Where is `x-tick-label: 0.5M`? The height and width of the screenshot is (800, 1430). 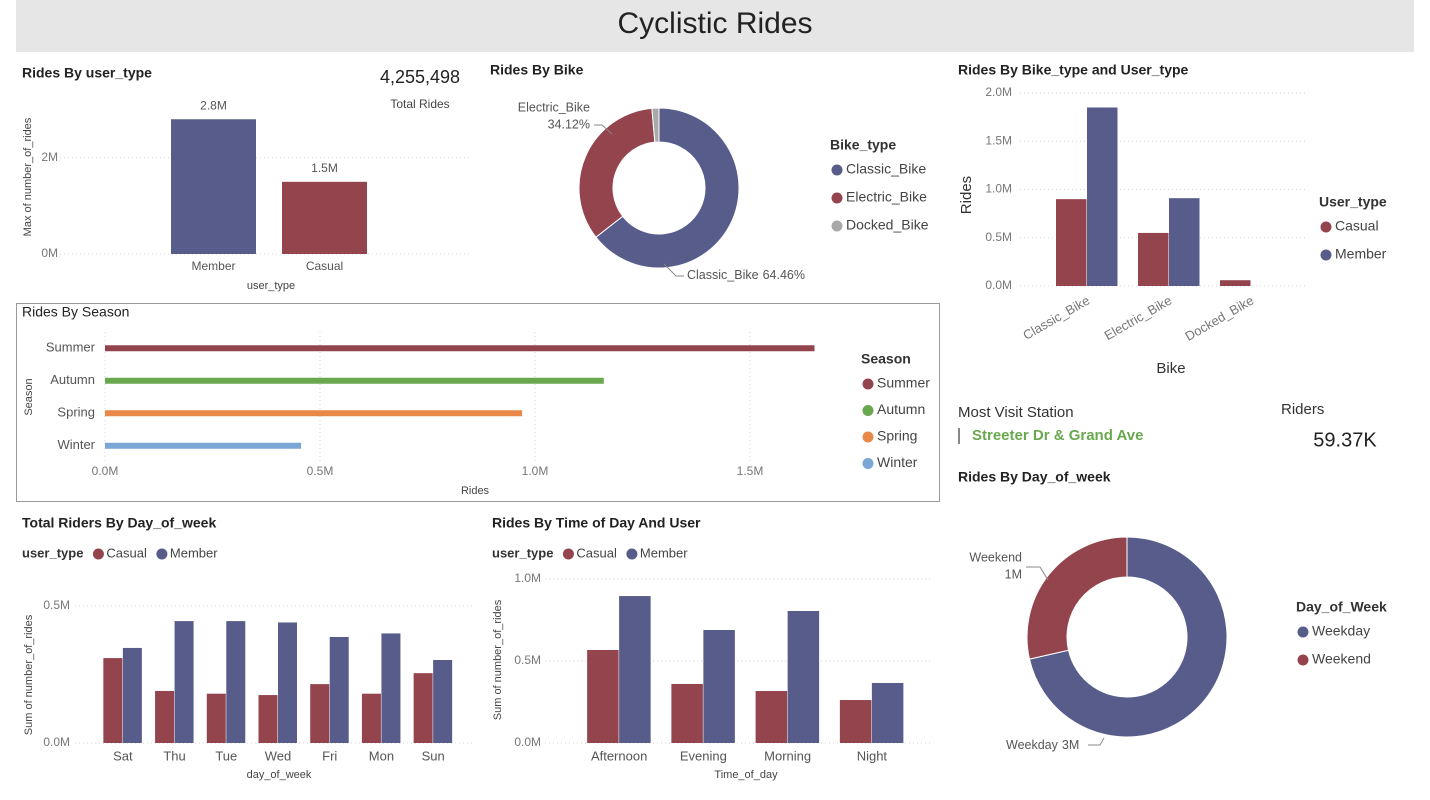
x-tick-label: 0.5M is located at coordinates (320, 471).